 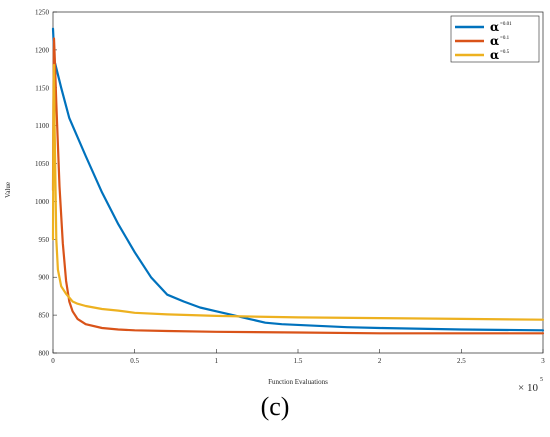 I want to click on y-axis-label: Value, so click(x=8, y=190).